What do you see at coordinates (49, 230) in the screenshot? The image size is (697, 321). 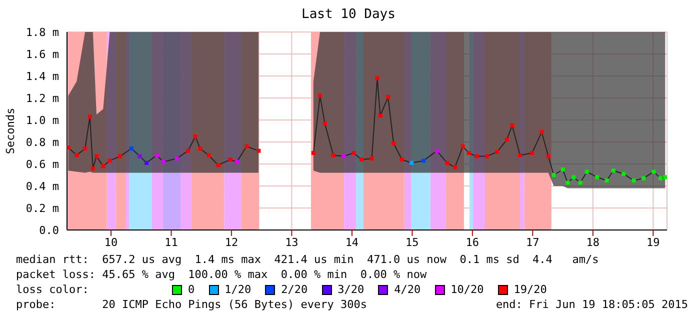 I see `y-tick-label: 0.0` at bounding box center [49, 230].